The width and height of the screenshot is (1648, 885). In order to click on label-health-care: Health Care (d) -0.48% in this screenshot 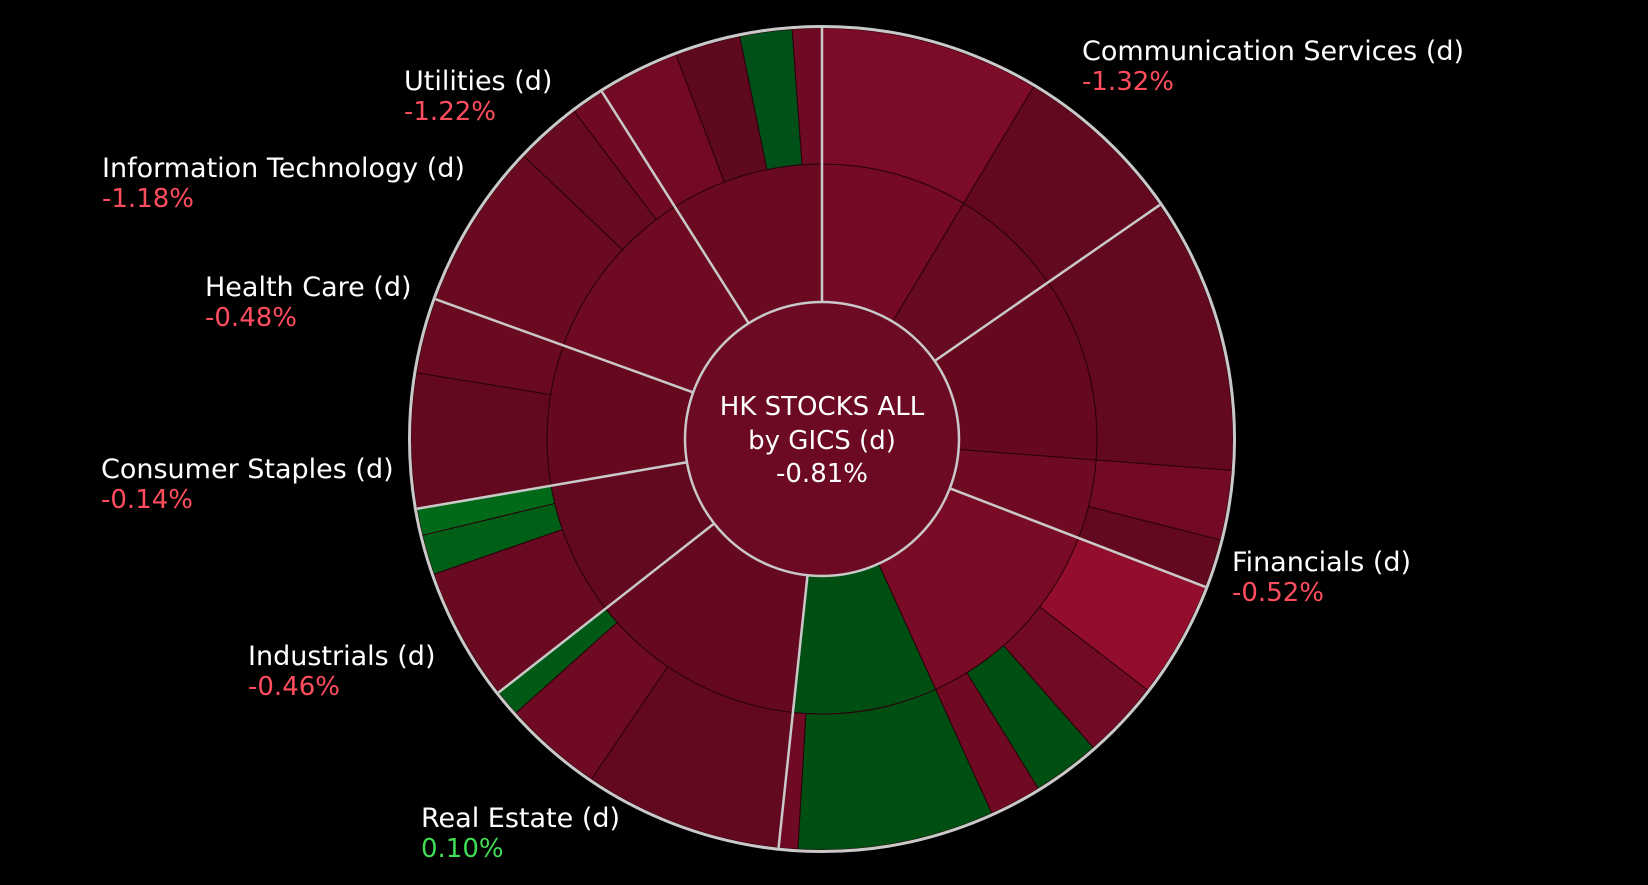, I will do `click(308, 303)`.